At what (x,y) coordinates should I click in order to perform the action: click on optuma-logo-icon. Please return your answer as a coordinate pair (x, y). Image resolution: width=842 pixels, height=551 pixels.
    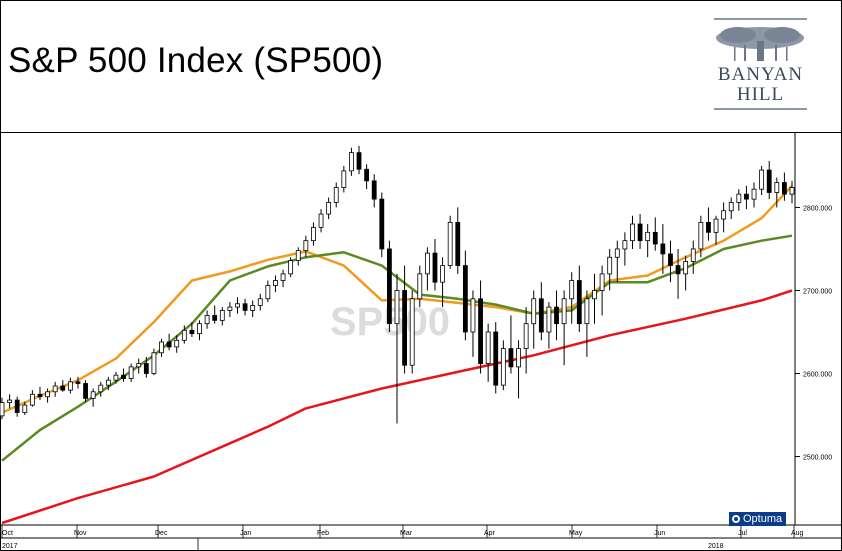
    Looking at the image, I should click on (736, 519).